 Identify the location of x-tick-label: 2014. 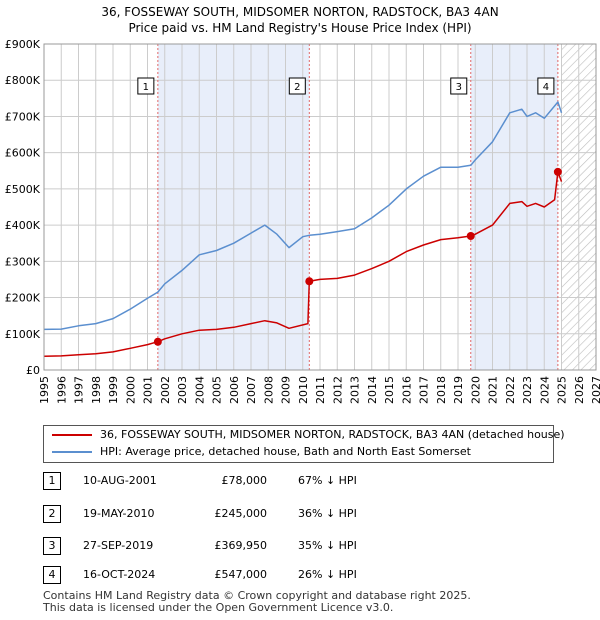
(372, 390).